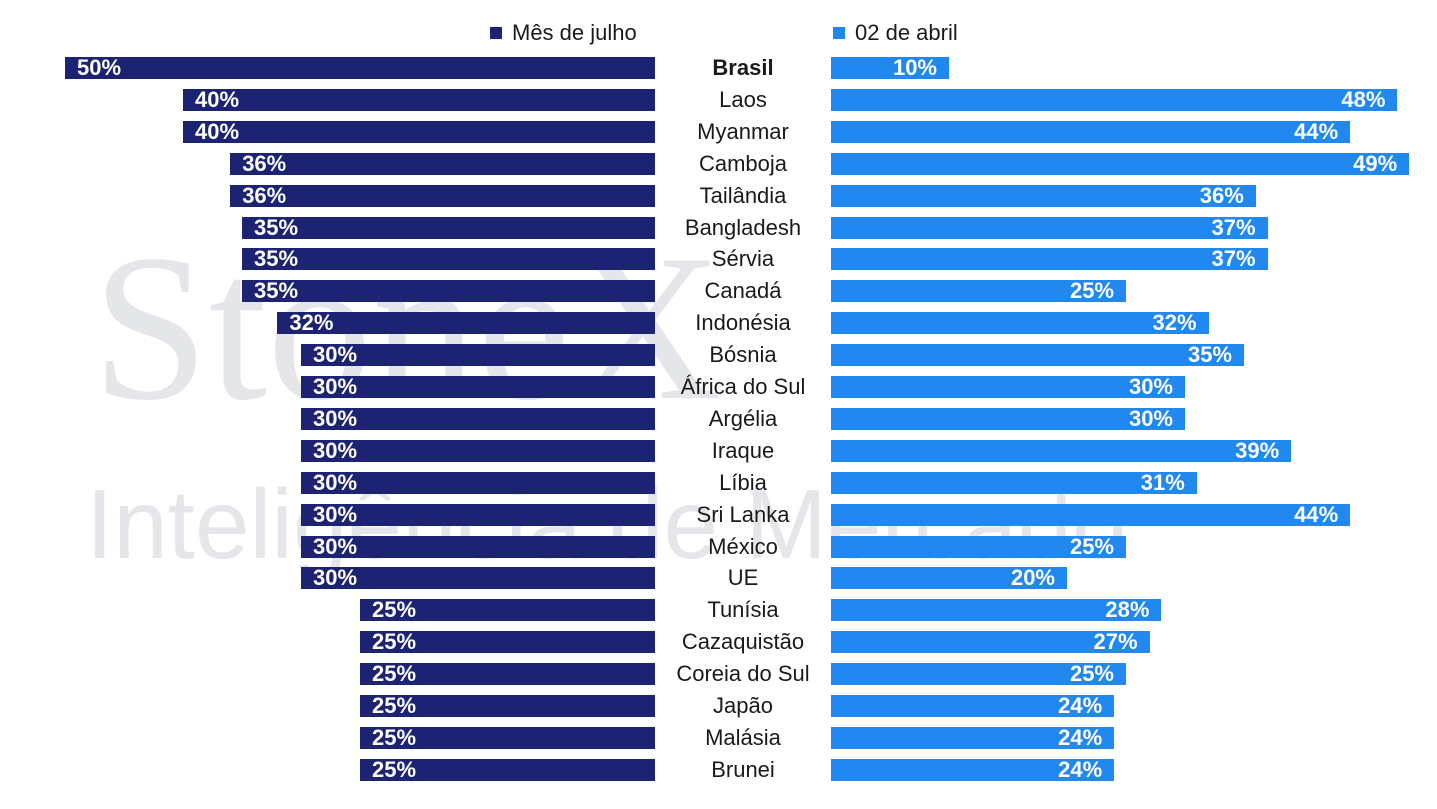  I want to click on value-label-april: 48%, so click(1363, 99).